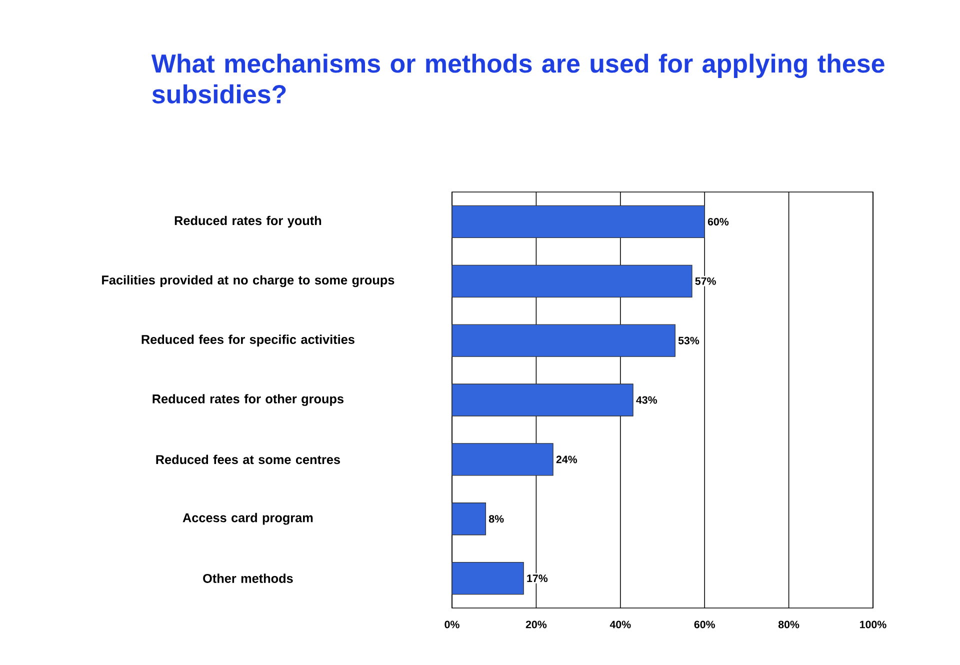 This screenshot has height=665, width=960. Describe the element at coordinates (496, 519) in the screenshot. I see `data-label: 8%` at that location.